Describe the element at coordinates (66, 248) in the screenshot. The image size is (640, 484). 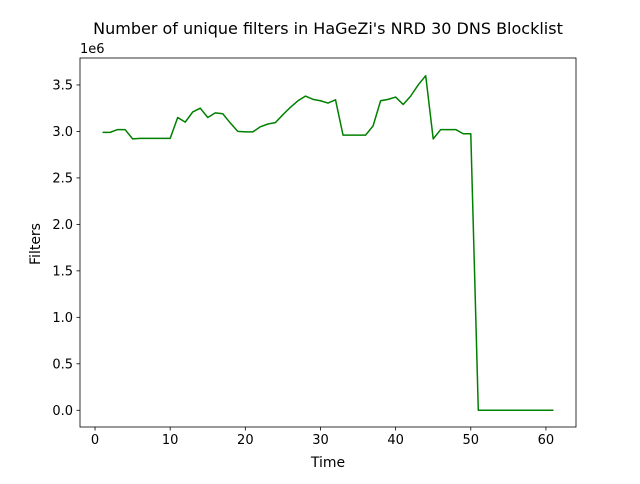
I see `y-axis: 0.0 0.5 1.0 1.5 2.0 2.5 3.0 3.5` at that location.